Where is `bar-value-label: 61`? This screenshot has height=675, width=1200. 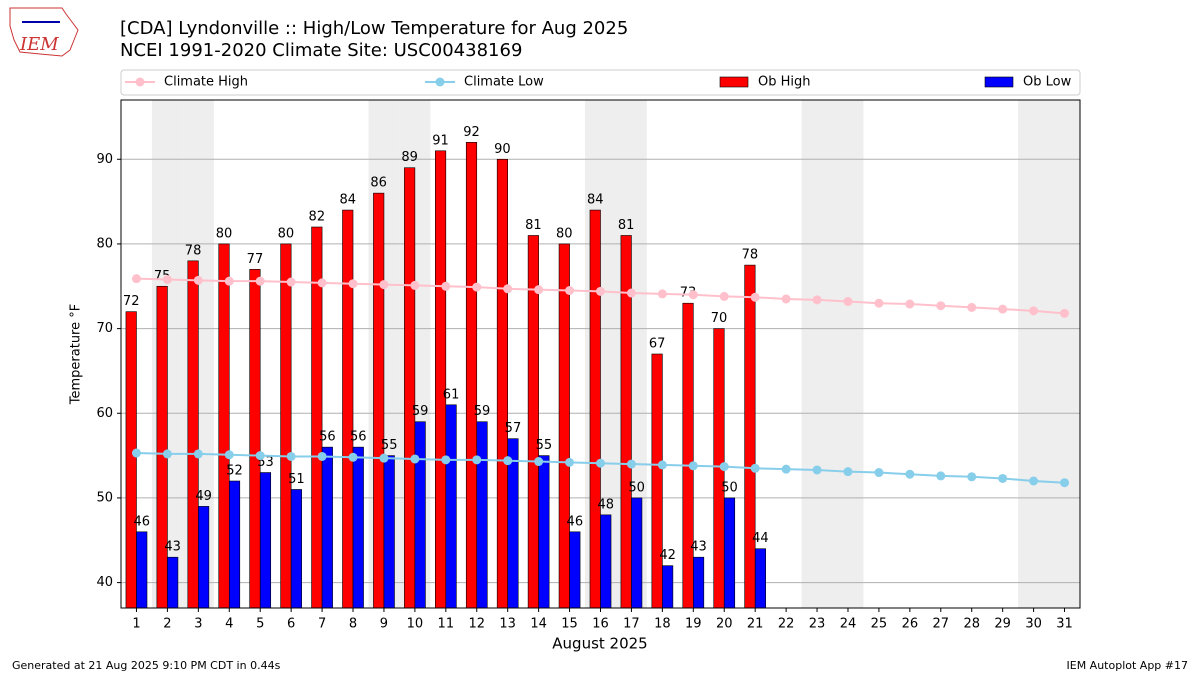 bar-value-label: 61 is located at coordinates (451, 394).